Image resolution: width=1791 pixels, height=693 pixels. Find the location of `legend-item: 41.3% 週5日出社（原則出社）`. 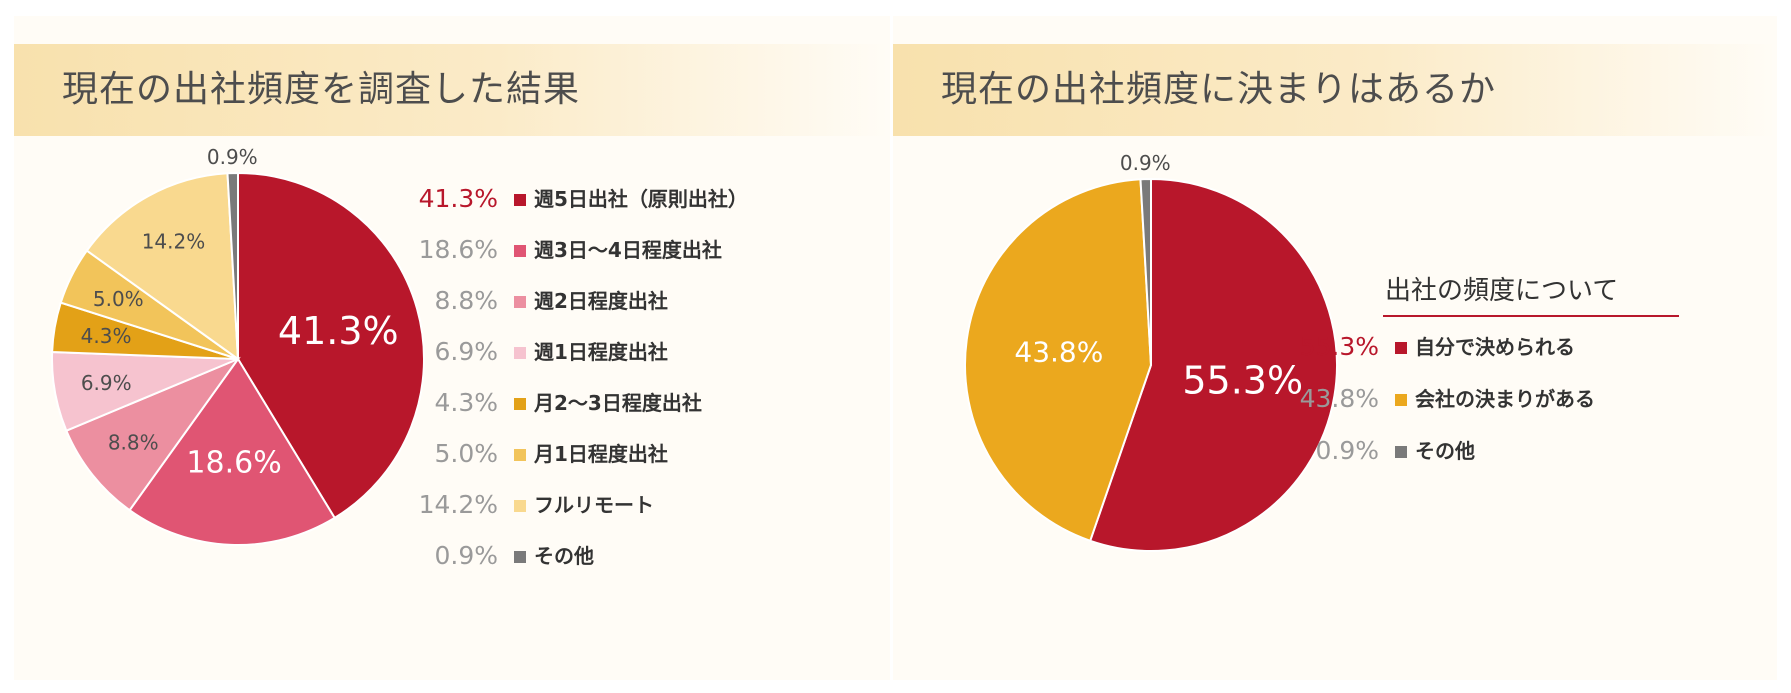

legend-item: 41.3% 週5日出社（原則出社） is located at coordinates (626, 199).